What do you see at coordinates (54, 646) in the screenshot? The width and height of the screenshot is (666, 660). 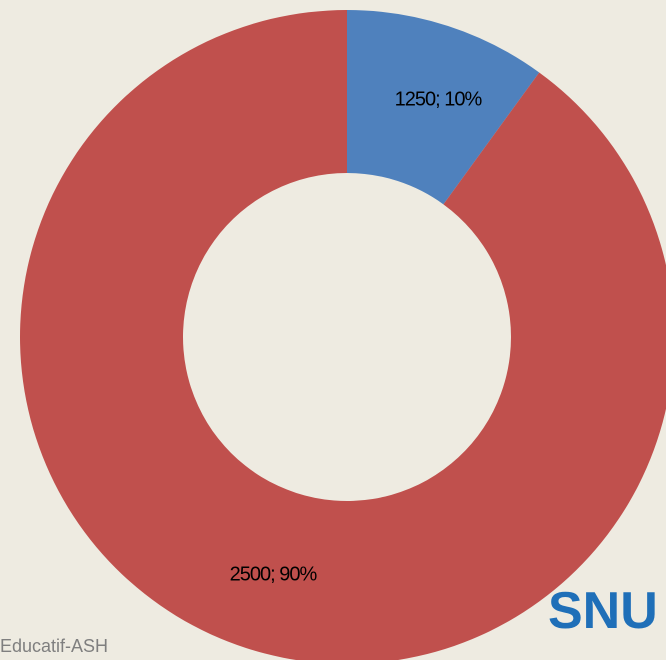 I see `footer-text: Educatif-ASH` at bounding box center [54, 646].